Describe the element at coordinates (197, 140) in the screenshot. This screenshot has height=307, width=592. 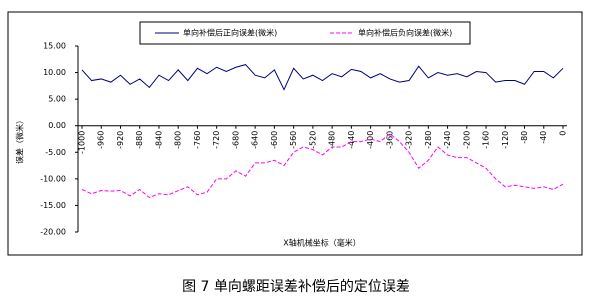
I see `x-tick-label: -760` at that location.